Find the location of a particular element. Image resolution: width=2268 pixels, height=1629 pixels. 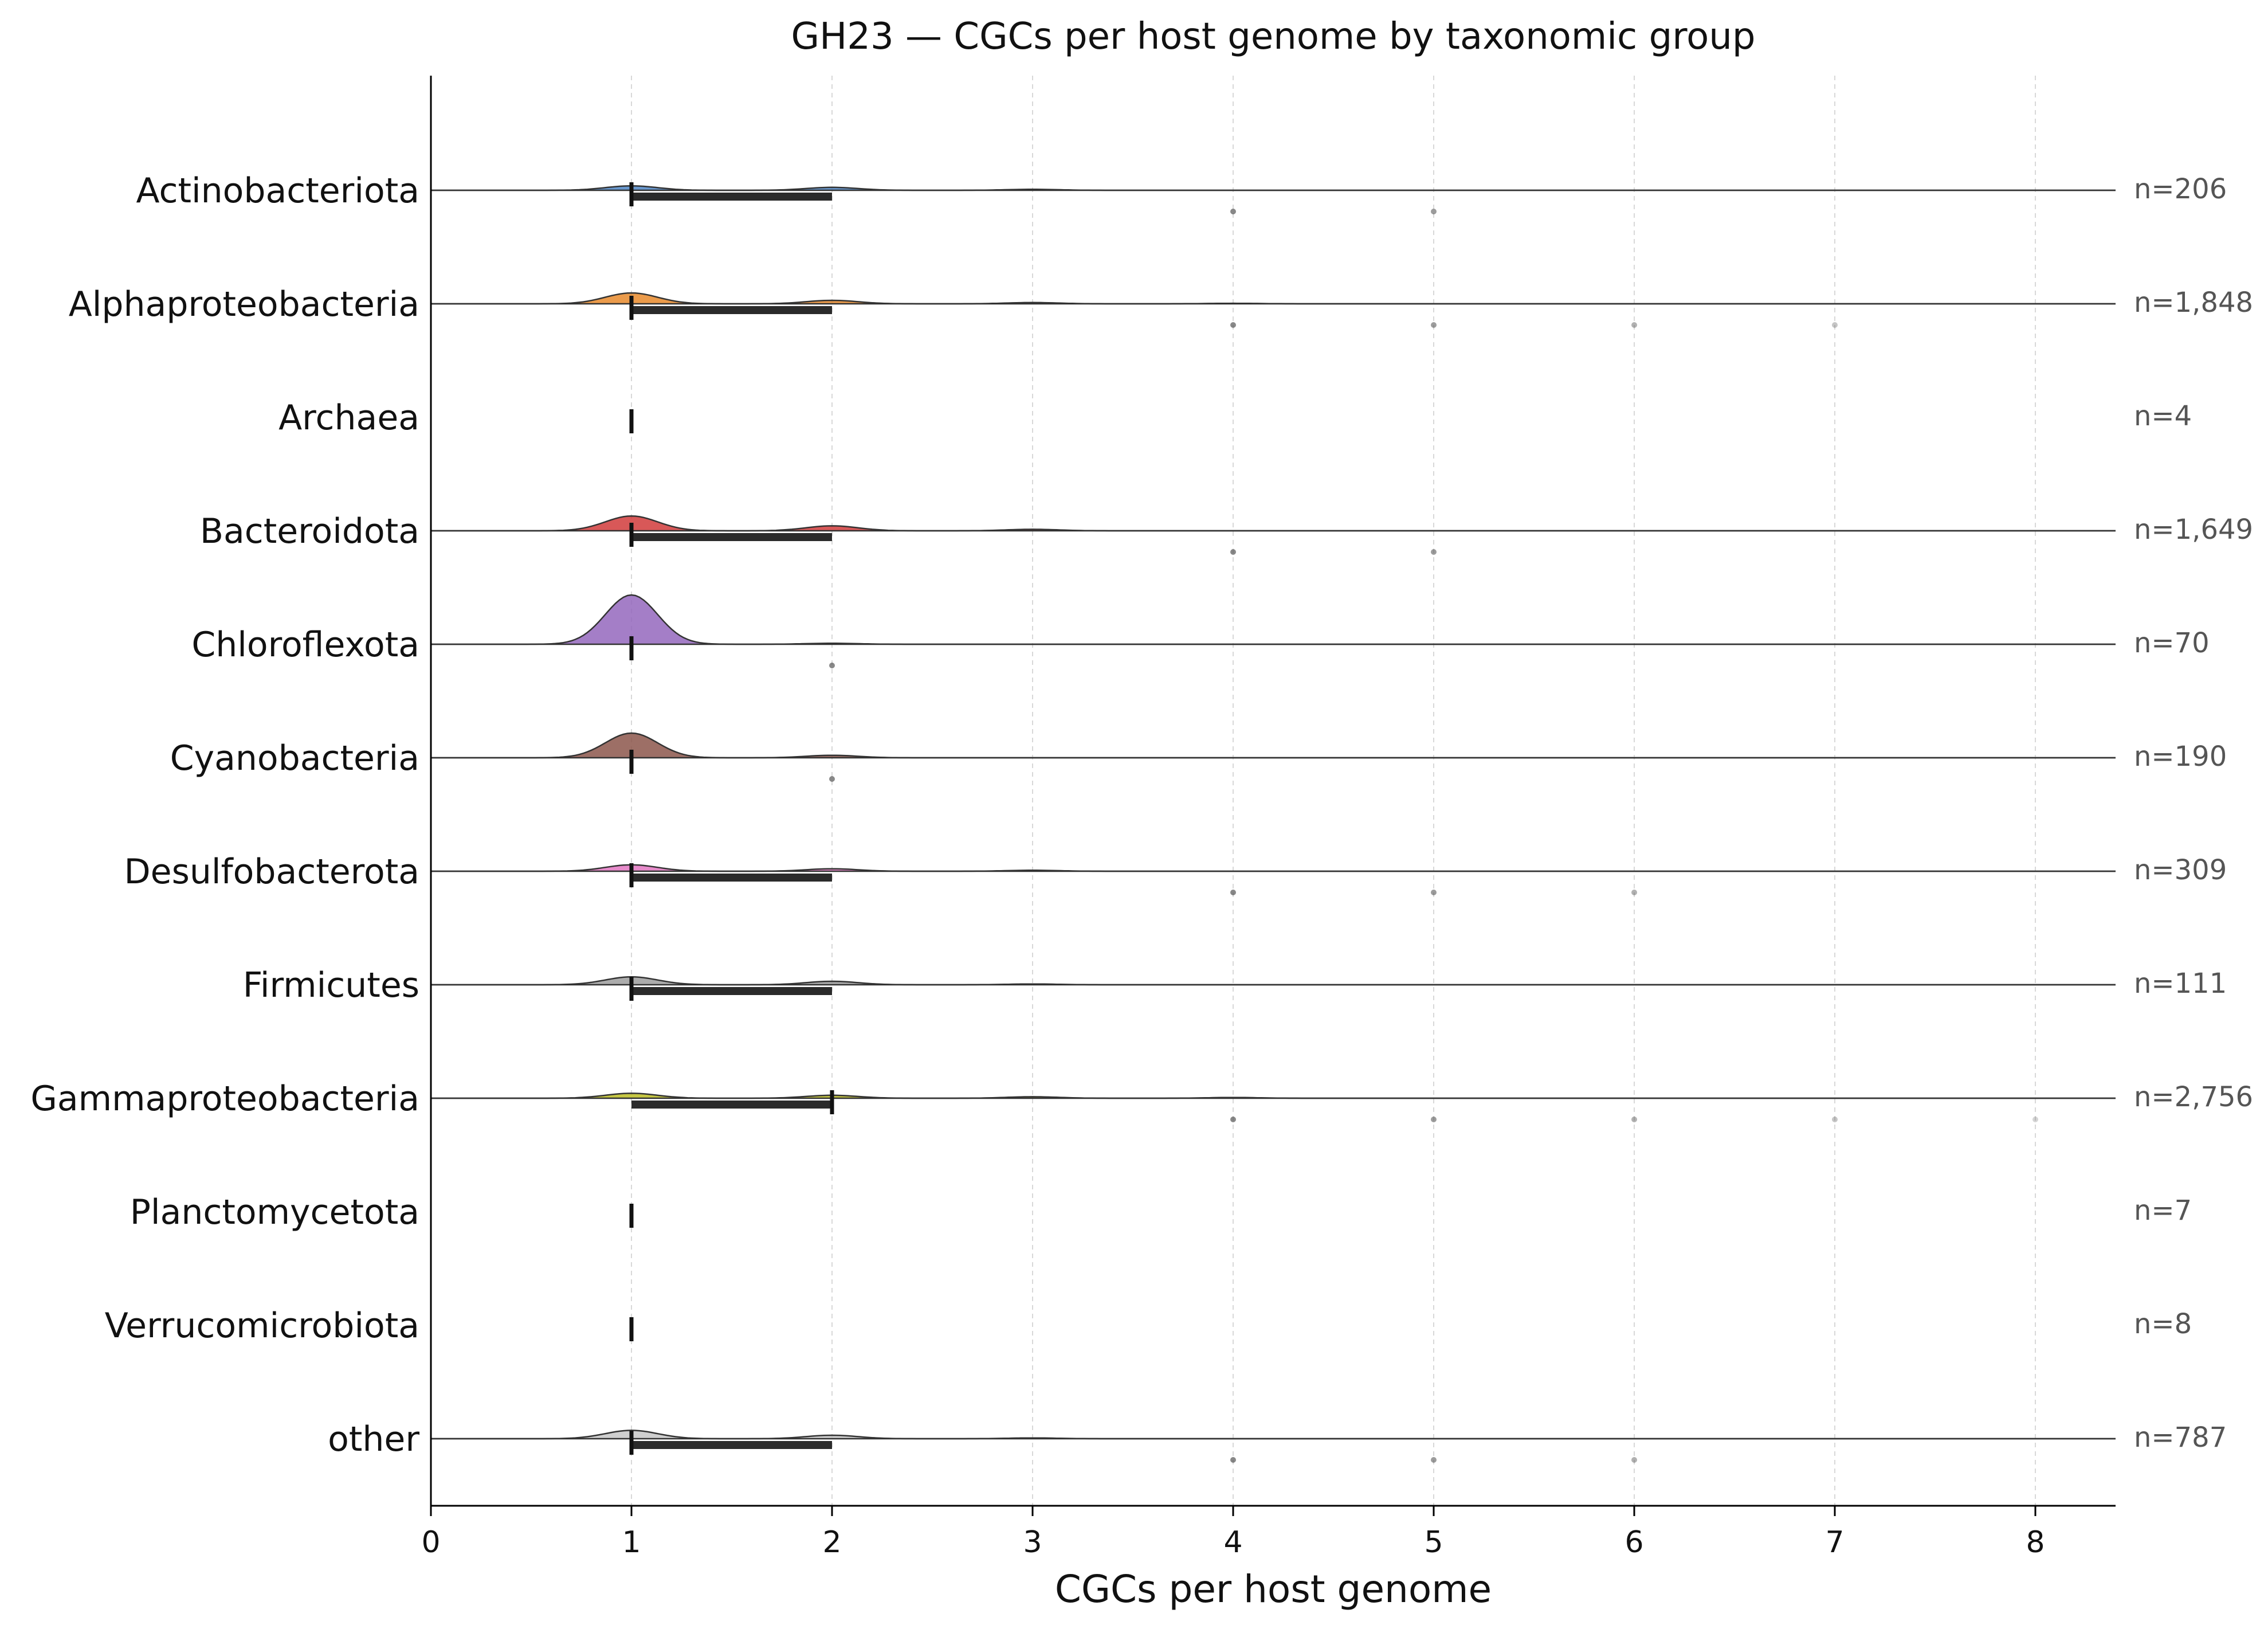

ridge-row: Archaea n=4 is located at coordinates (1235, 418).